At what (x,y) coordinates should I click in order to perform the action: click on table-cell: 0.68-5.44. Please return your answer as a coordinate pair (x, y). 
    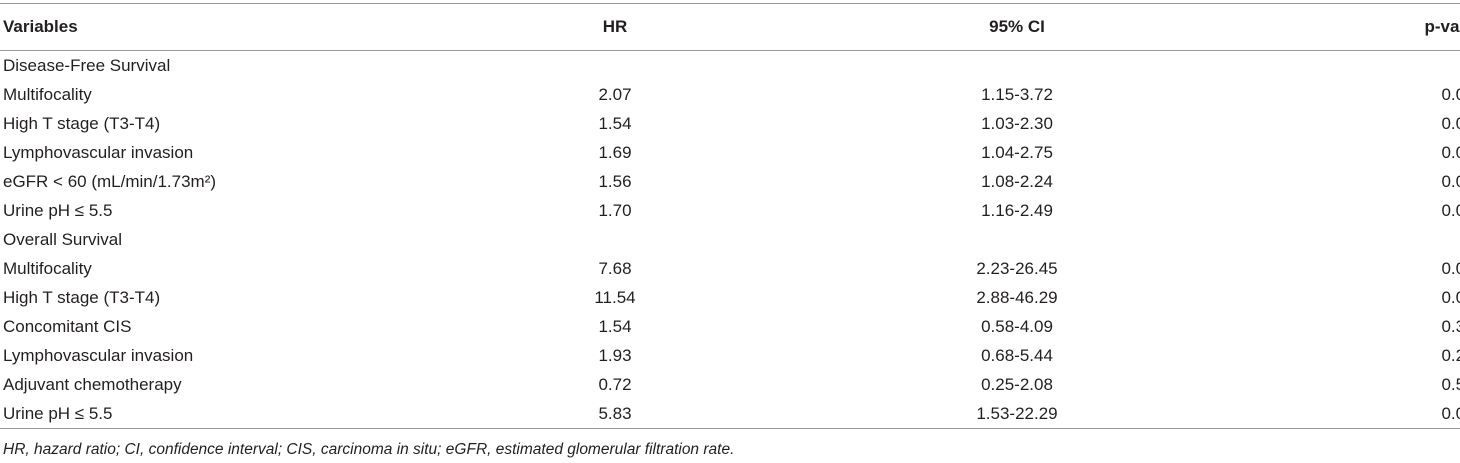
    Looking at the image, I should click on (1017, 355).